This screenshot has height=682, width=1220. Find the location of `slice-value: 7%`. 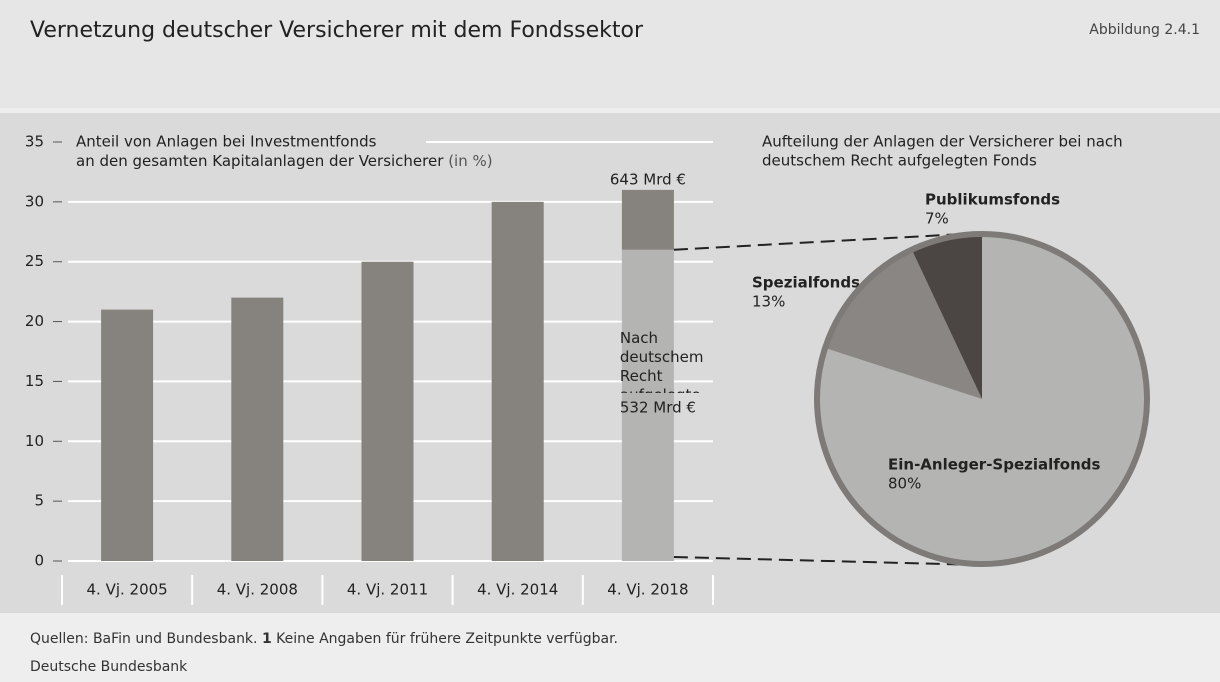

slice-value: 7% is located at coordinates (937, 219).